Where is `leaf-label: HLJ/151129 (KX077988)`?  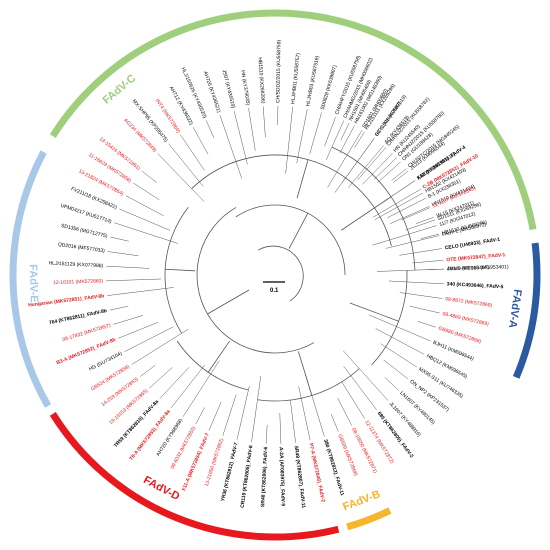
leaf-label: HLJ/151129 (KX077988) is located at coordinates (75, 264).